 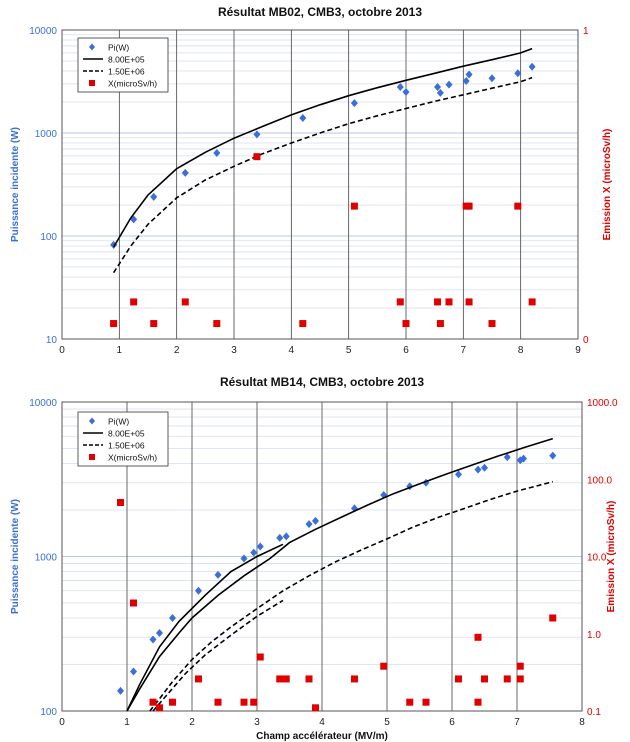 What do you see at coordinates (126, 72) in the screenshot?
I see `legend-label: 1.50E+06` at bounding box center [126, 72].